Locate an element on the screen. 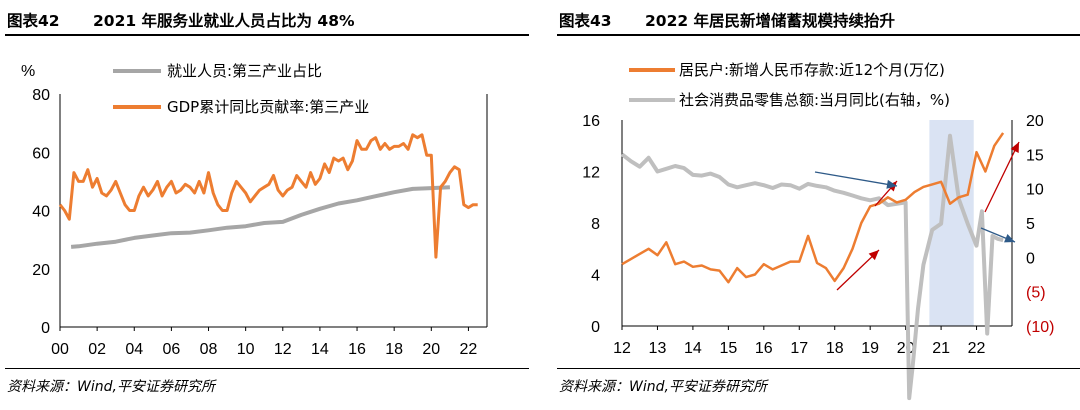  y-axis-unit: % is located at coordinates (28, 71).